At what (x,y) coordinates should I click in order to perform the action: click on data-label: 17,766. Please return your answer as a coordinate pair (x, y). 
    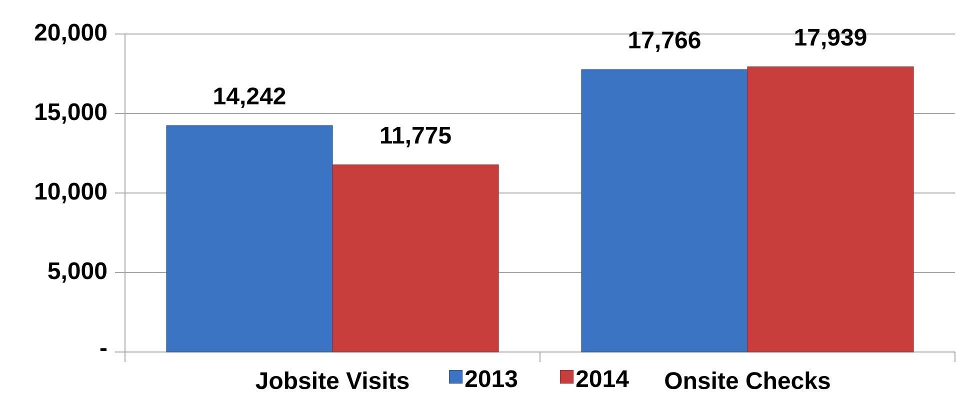
    Looking at the image, I should click on (664, 42).